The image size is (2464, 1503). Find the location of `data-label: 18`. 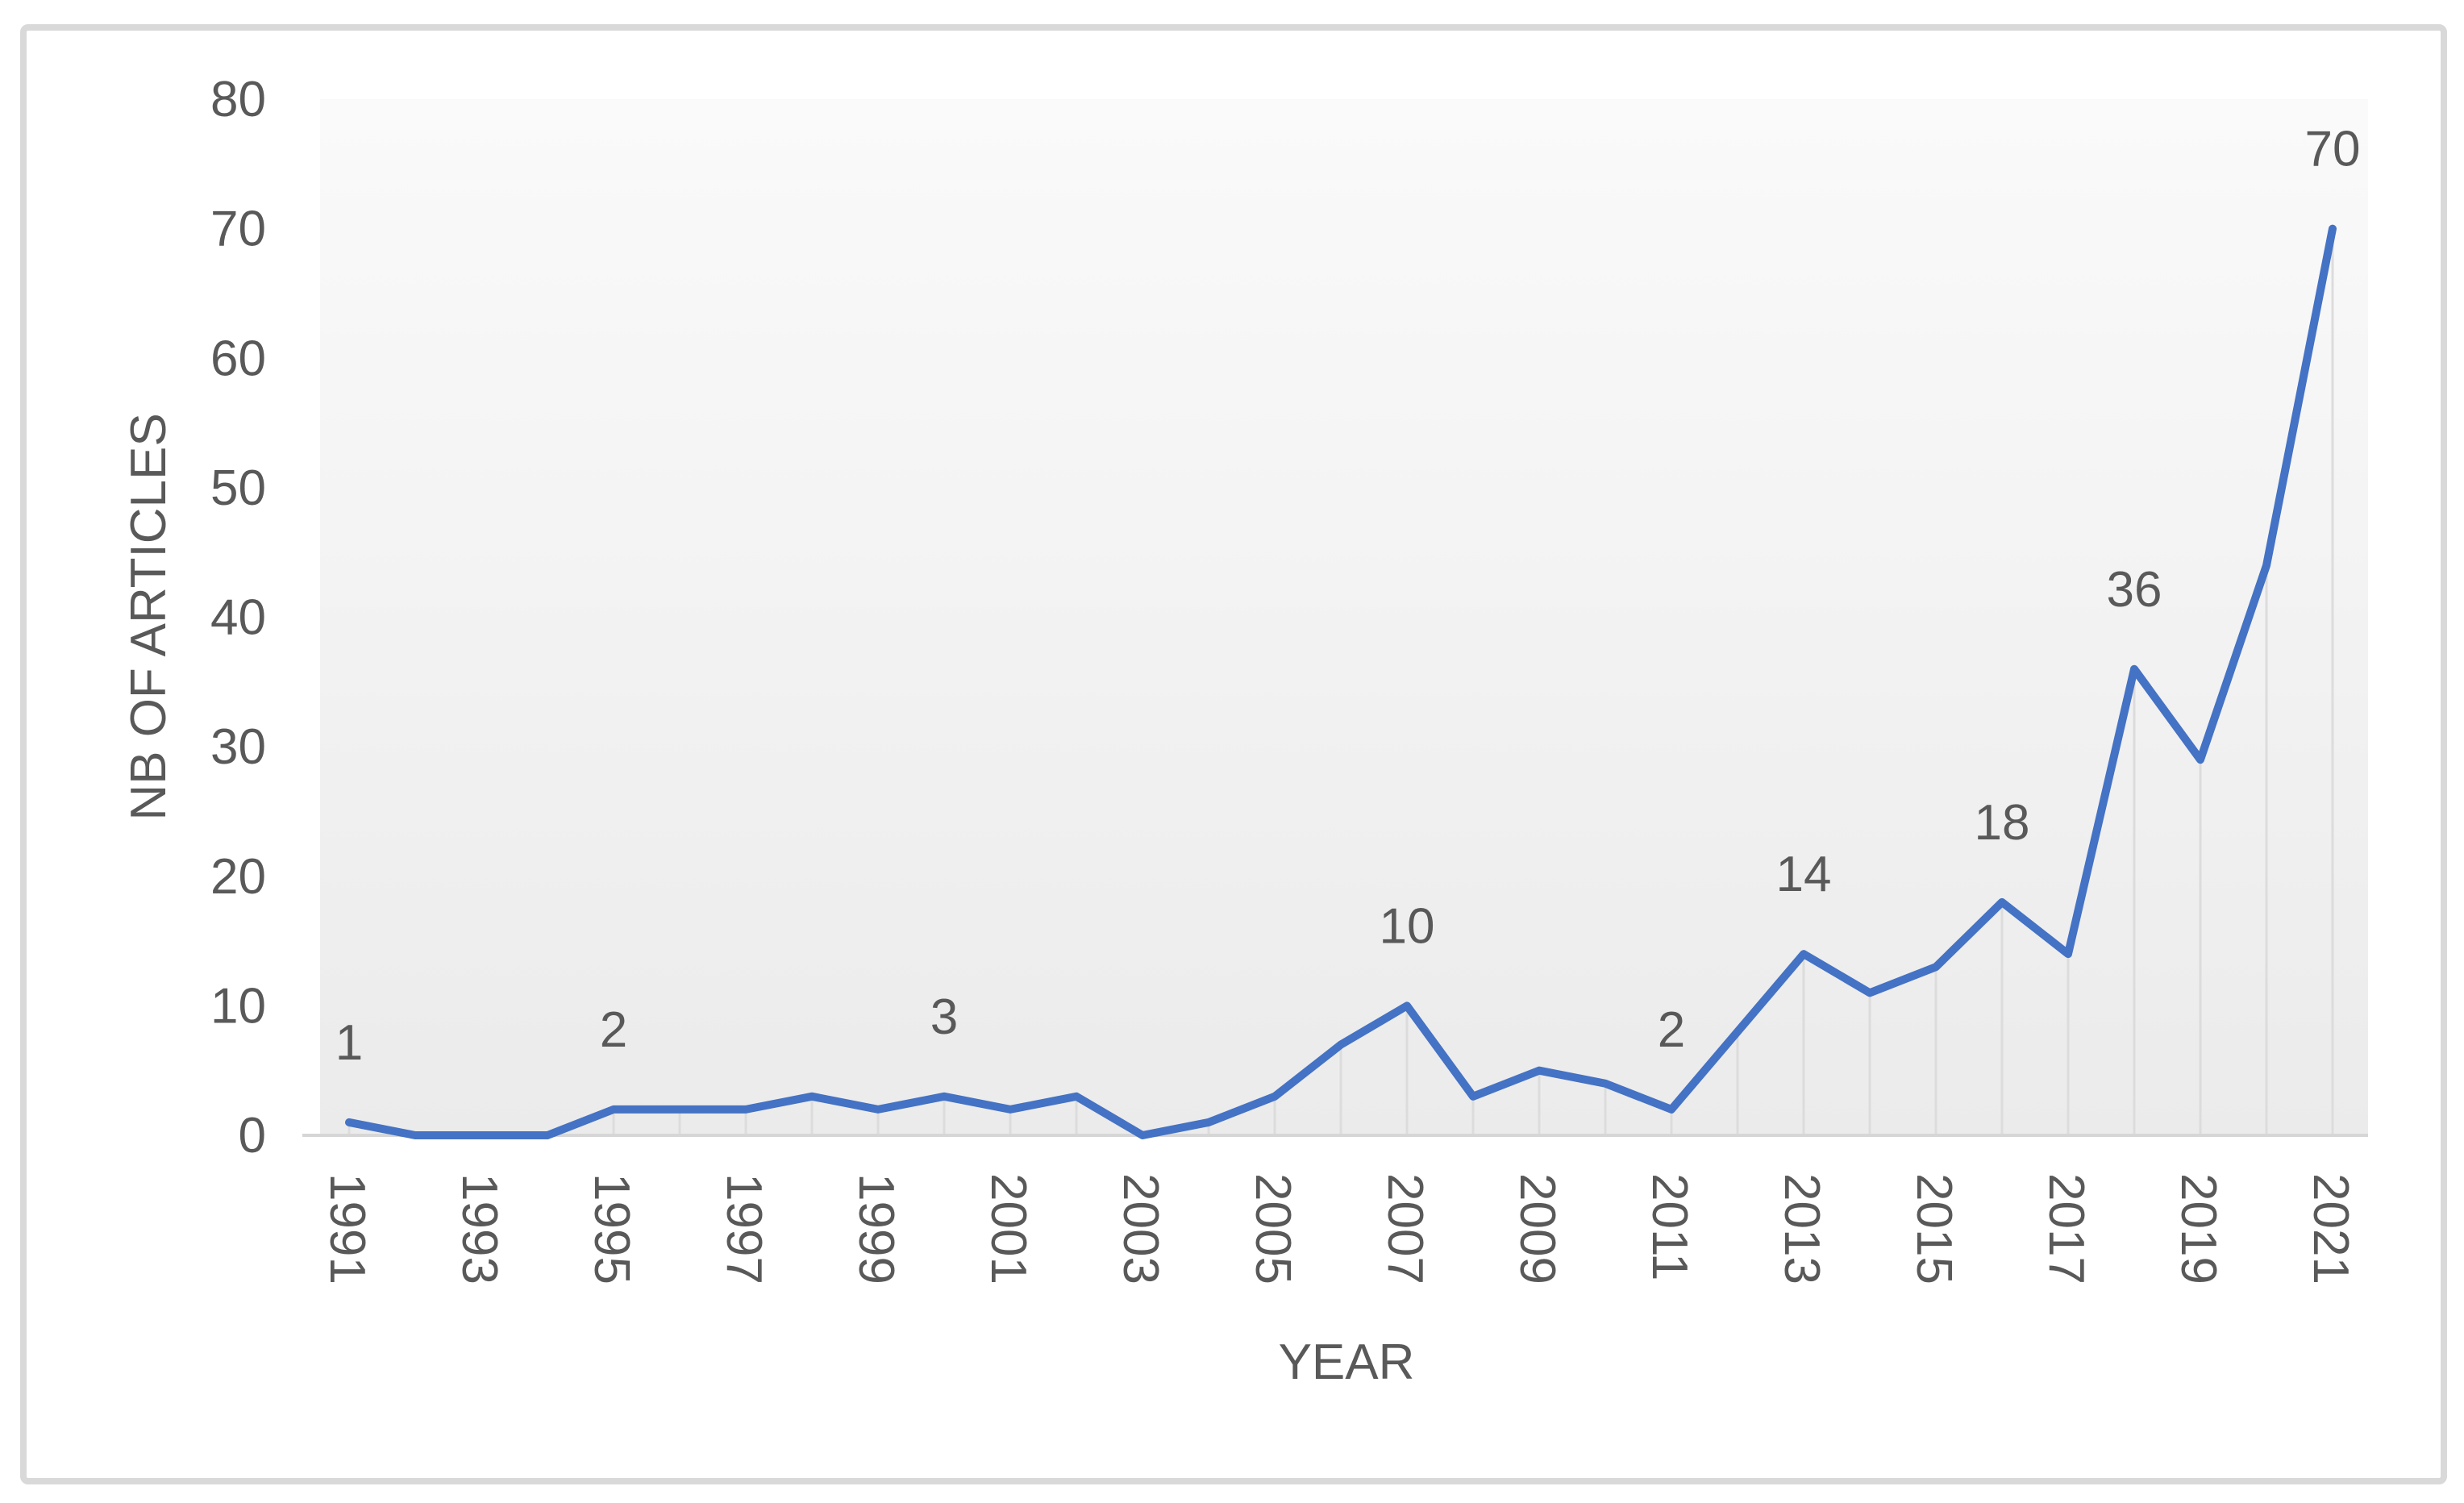

data-label: 18 is located at coordinates (2002, 823).